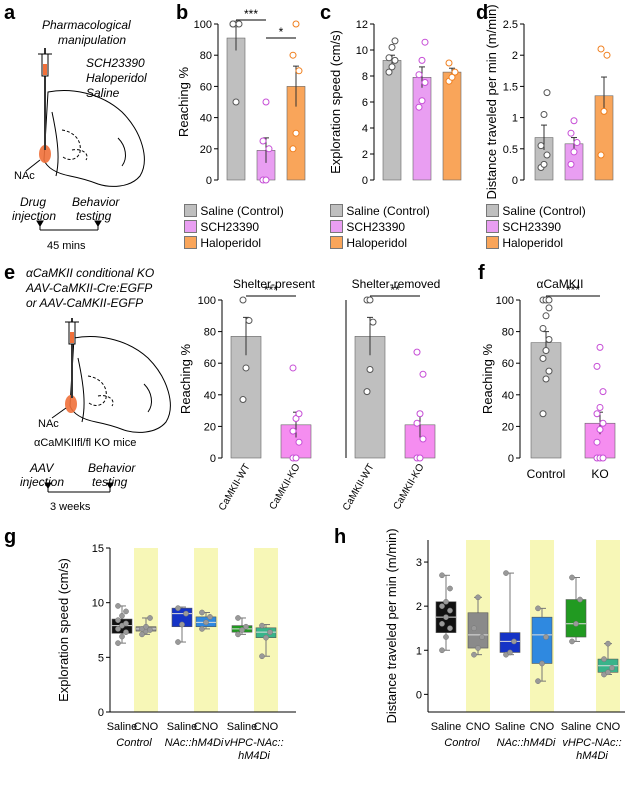  Describe the element at coordinates (182, 13) in the screenshot. I see `panel-label-b: b` at that location.